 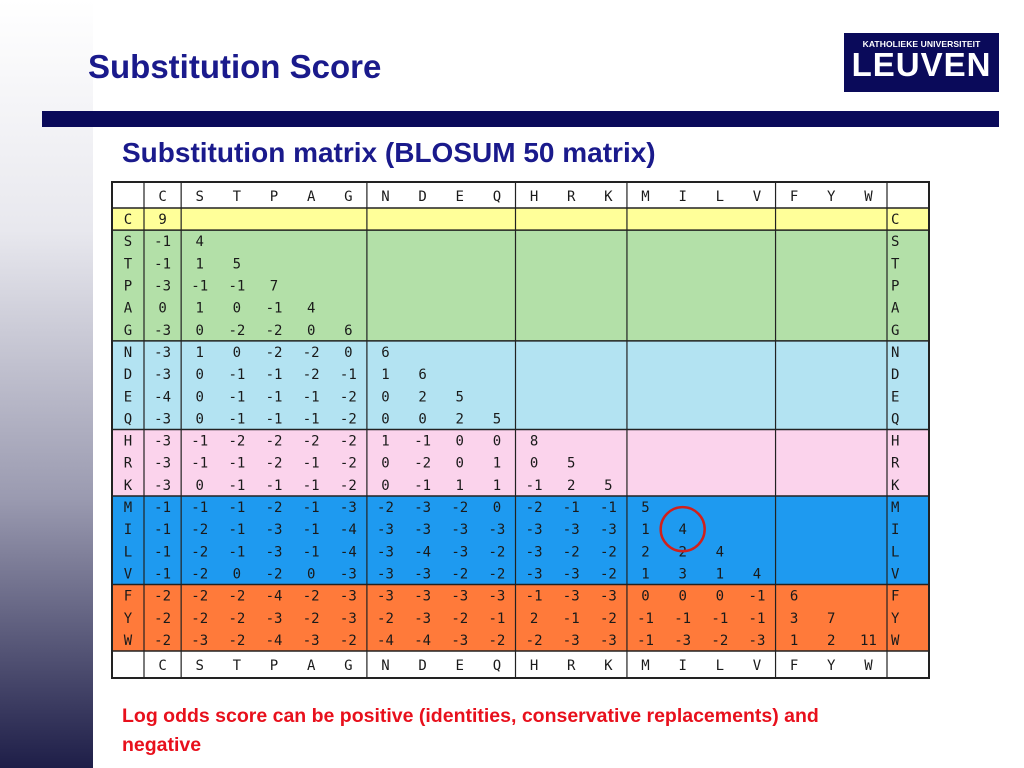 I want to click on score-F-G: -3, so click(x=348, y=597).